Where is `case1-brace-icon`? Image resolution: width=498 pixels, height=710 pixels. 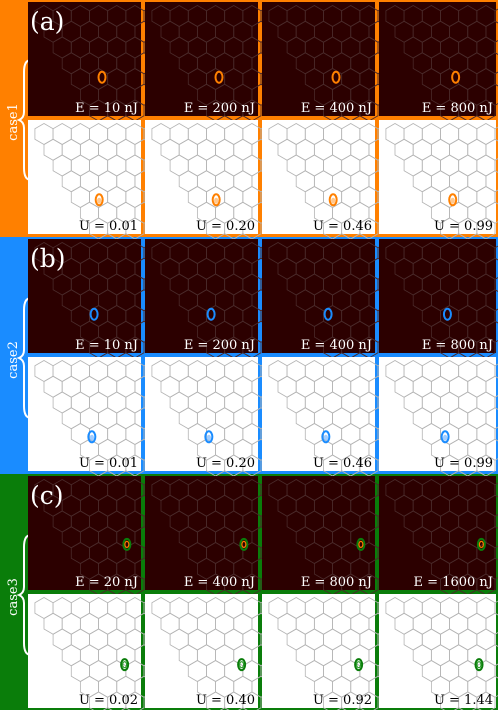 case1-brace-icon is located at coordinates (24, 120).